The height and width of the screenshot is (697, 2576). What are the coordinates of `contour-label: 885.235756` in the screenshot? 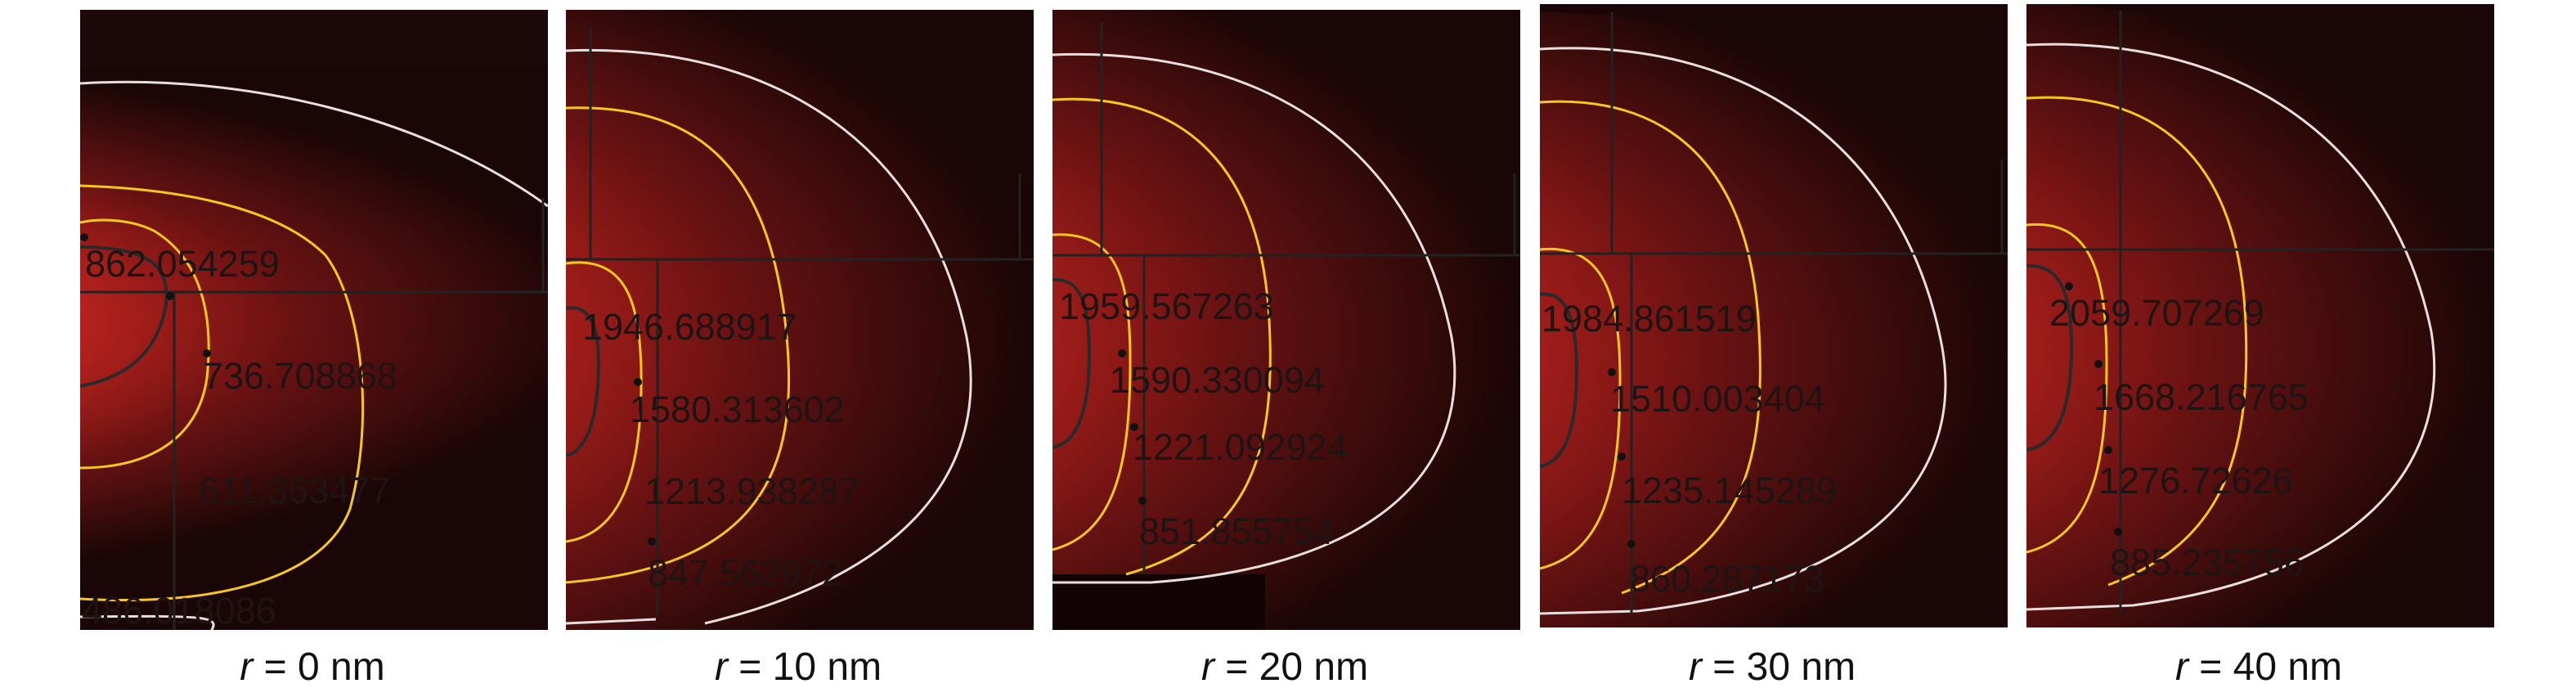 It's located at (2207, 562).